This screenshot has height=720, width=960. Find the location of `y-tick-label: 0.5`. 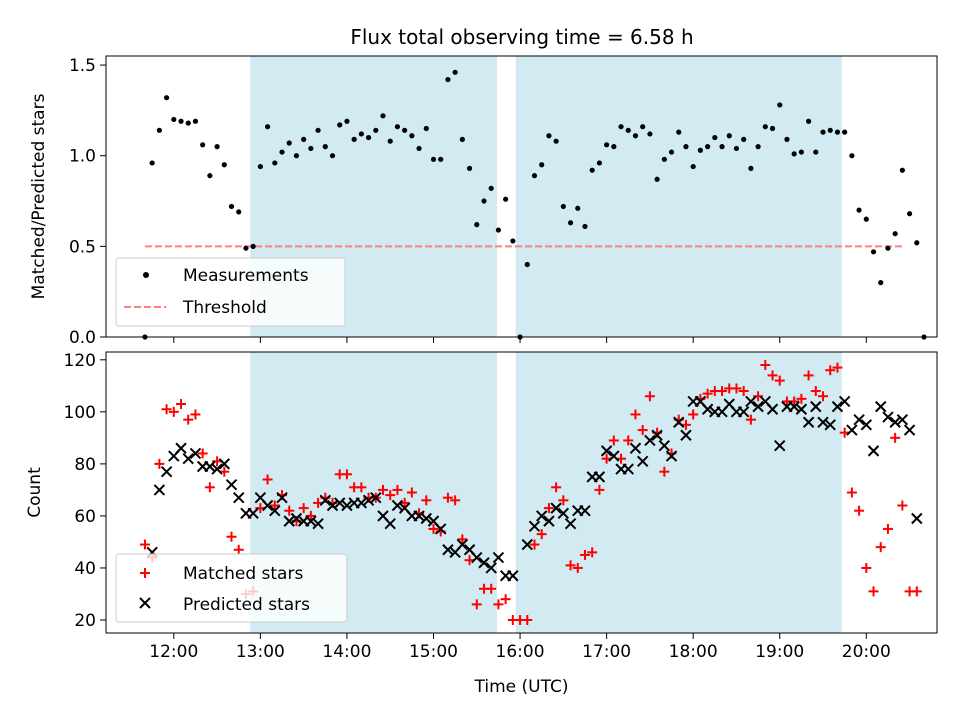

y-tick-label: 0.5 is located at coordinates (82, 247).